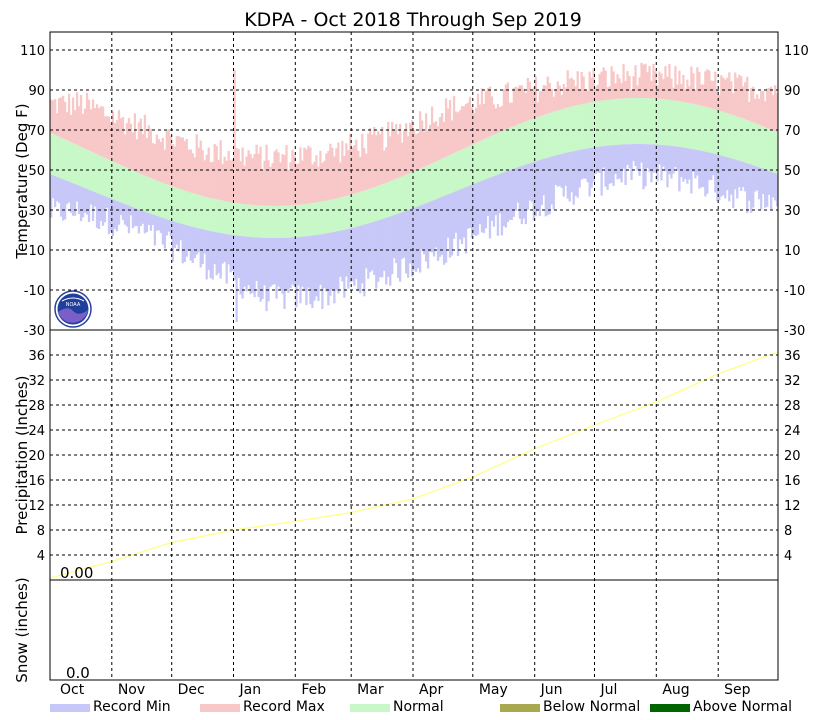 This screenshot has height=720, width=827. What do you see at coordinates (742, 707) in the screenshot?
I see `legend-label: Above Normal` at bounding box center [742, 707].